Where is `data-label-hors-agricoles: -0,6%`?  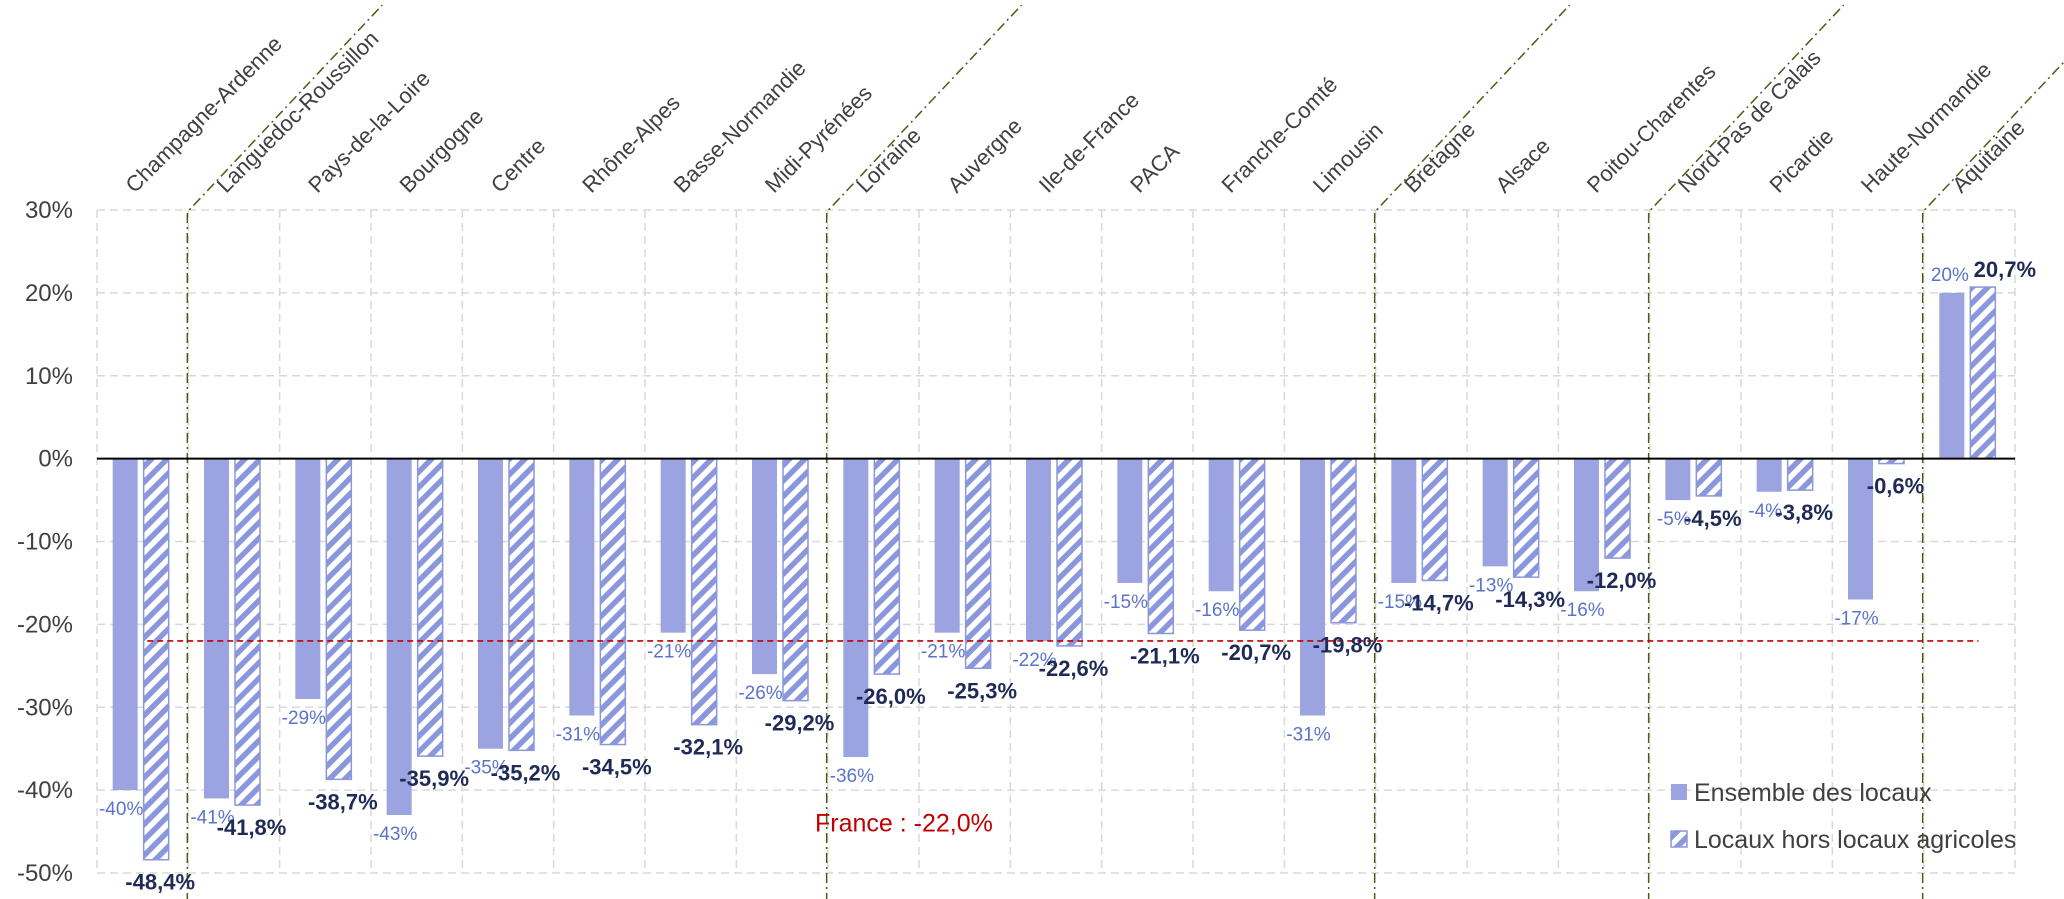
data-label-hors-agricoles: -0,6% is located at coordinates (1895, 486).